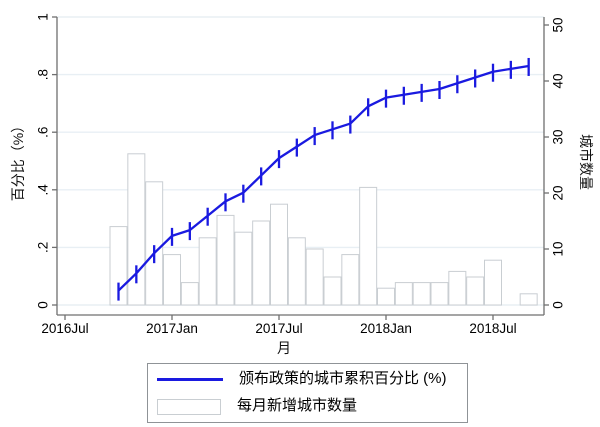 Image resolution: width=600 pixels, height=427 pixels. Describe the element at coordinates (278, 328) in the screenshot. I see `x-tick-label: 2017Jul` at that location.